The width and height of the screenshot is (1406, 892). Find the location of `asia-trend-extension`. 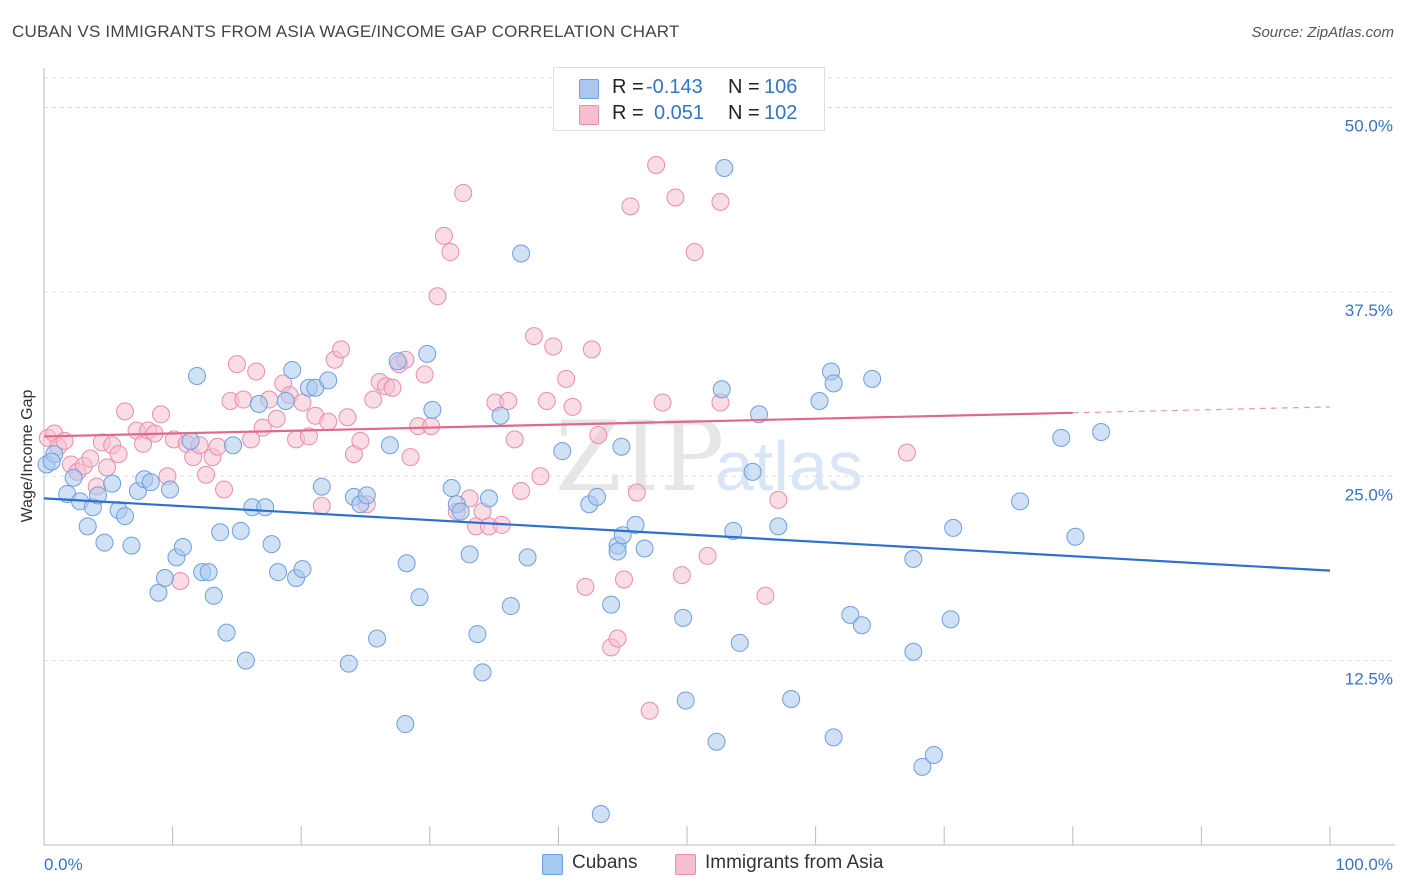

asia-trend-extension is located at coordinates (1201, 410).